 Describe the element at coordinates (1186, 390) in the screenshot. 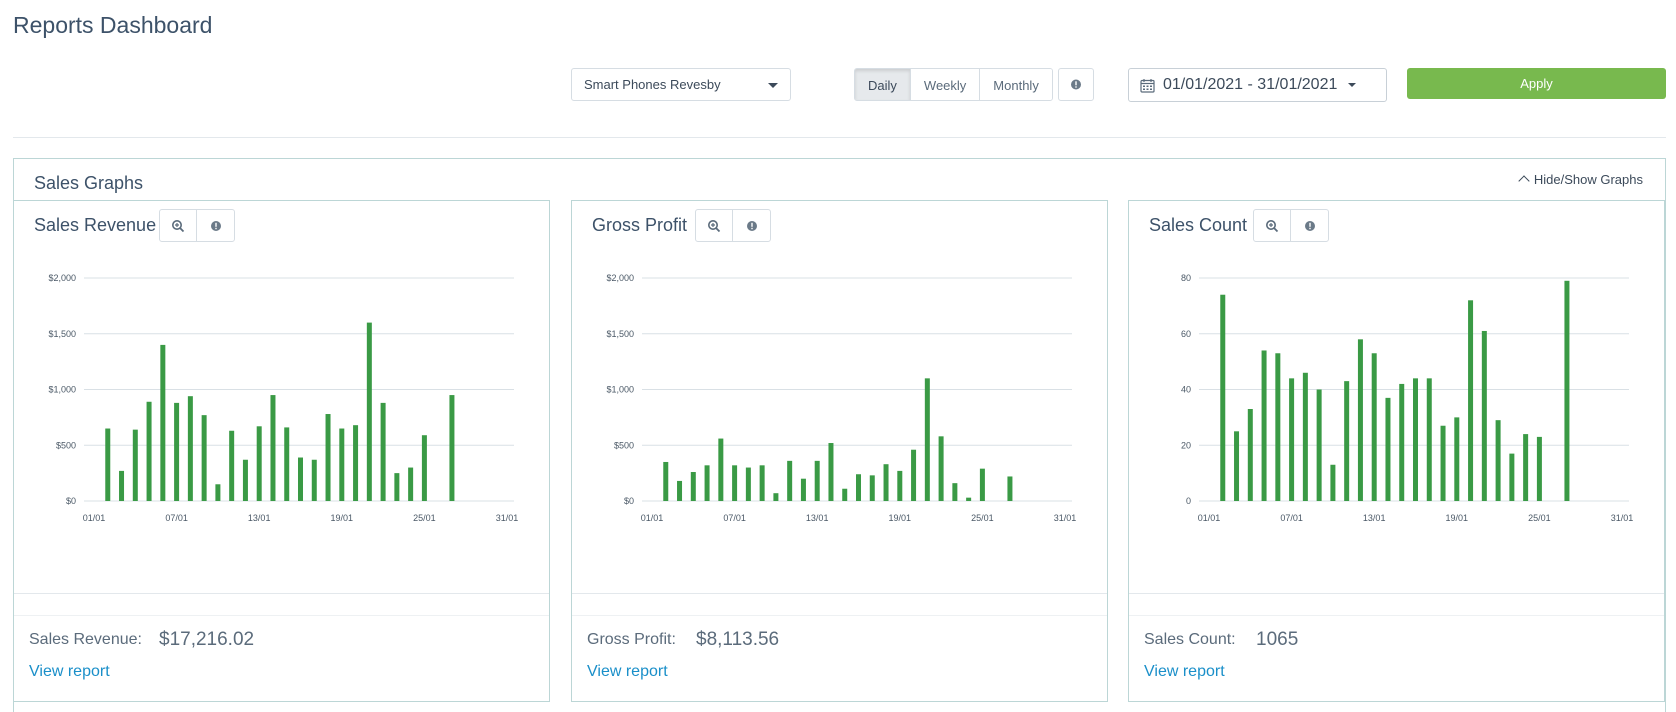

I see `y-tick-label: 40` at that location.